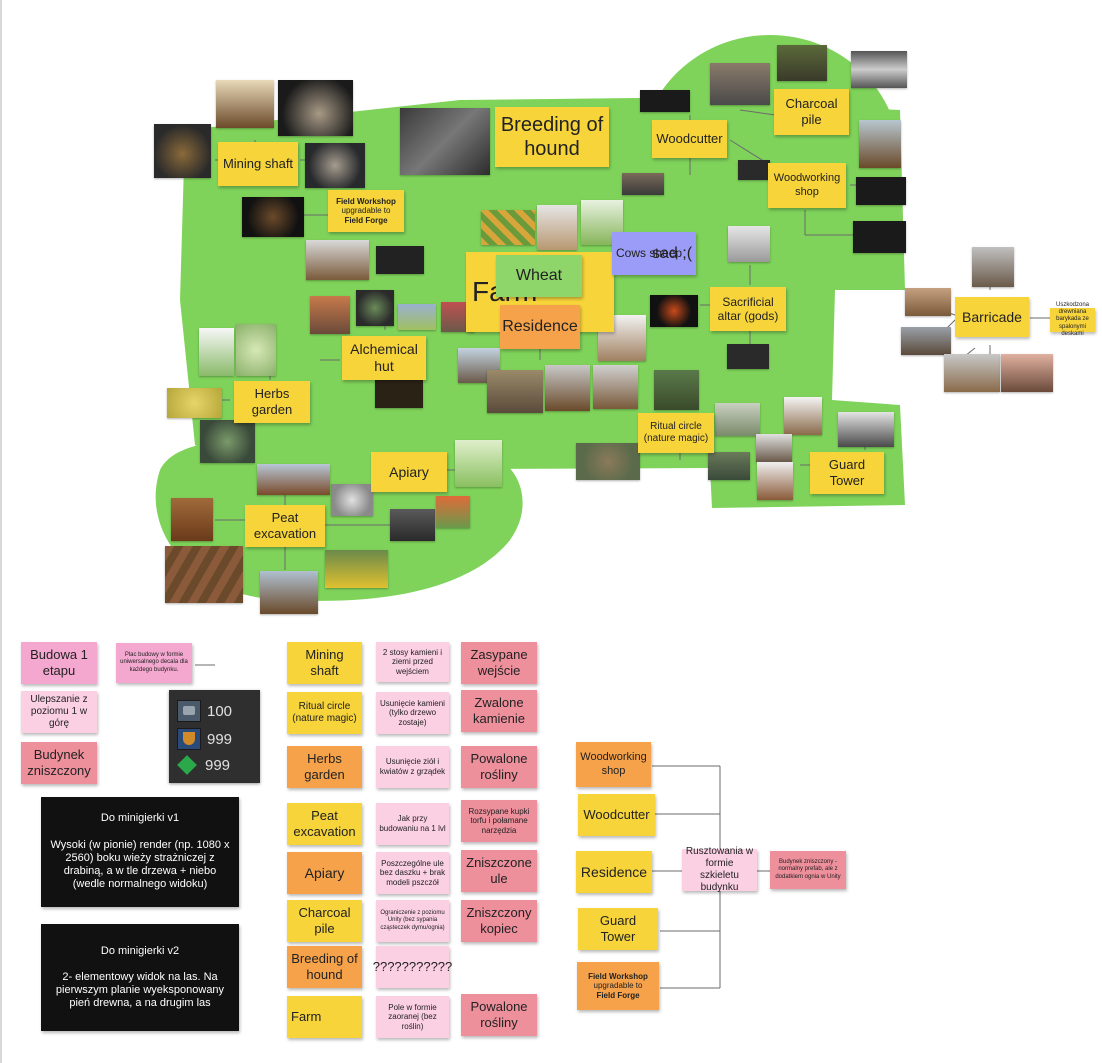 The image size is (1102, 1063). I want to click on scaffold-residence: Residence, so click(614, 872).